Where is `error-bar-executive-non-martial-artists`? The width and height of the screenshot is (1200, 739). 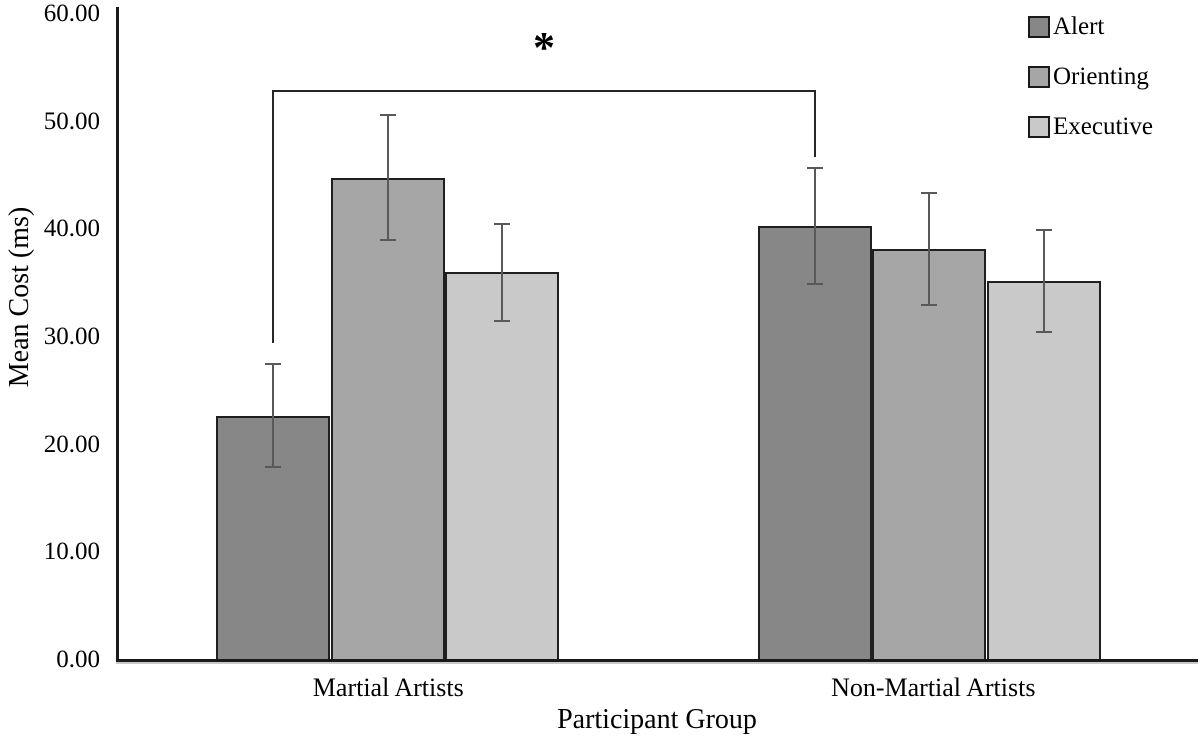 error-bar-executive-non-martial-artists is located at coordinates (1043, 281).